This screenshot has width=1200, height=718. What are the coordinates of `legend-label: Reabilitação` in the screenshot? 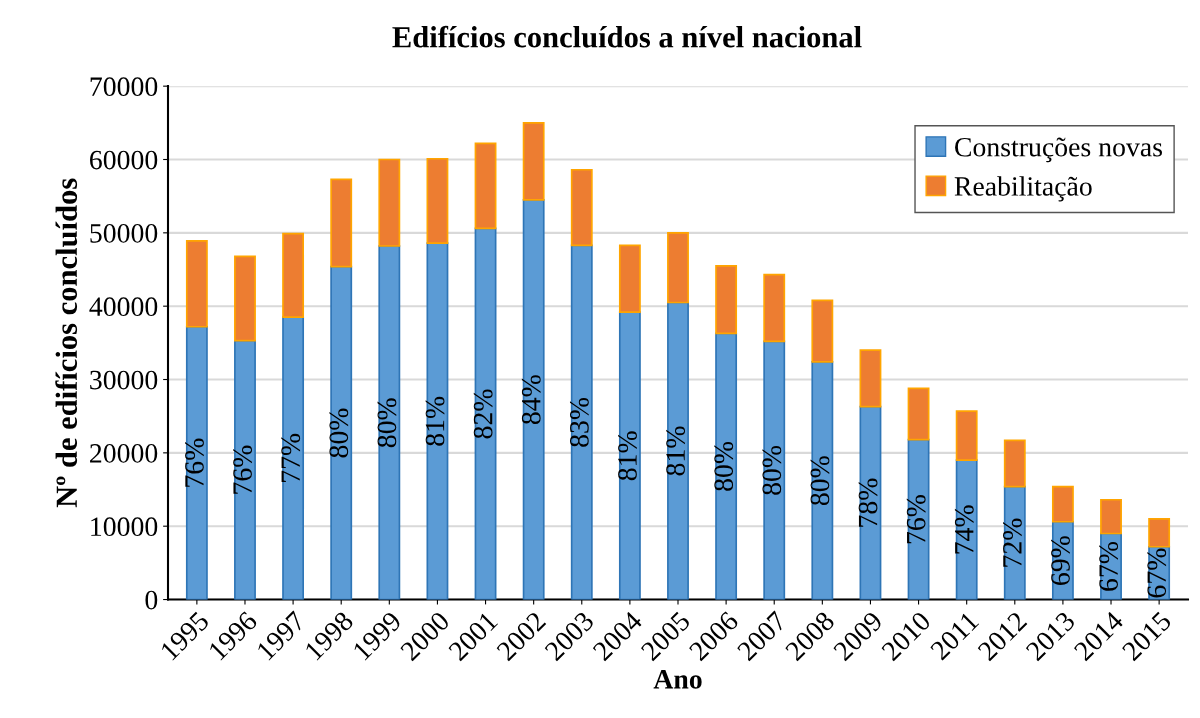 It's located at (1023, 189).